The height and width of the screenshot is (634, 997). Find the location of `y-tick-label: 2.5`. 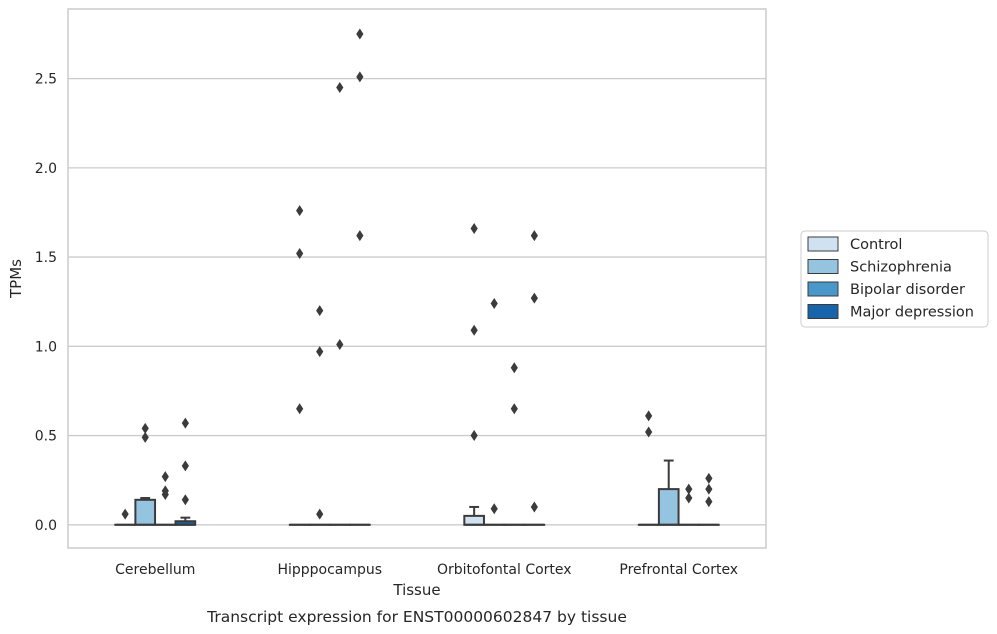

y-tick-label: 2.5 is located at coordinates (46, 80).